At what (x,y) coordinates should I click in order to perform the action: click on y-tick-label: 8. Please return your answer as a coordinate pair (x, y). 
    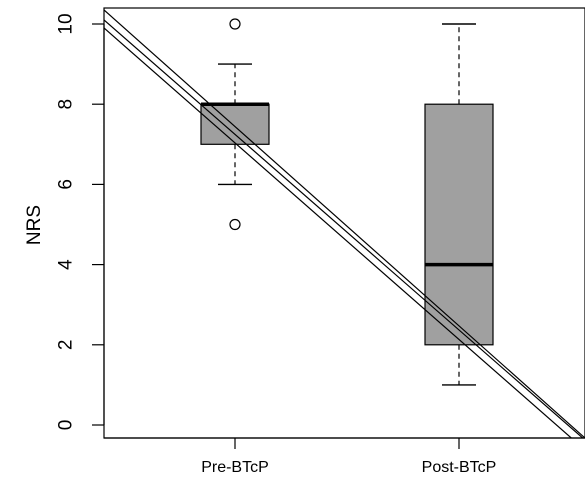
    Looking at the image, I should click on (66, 104).